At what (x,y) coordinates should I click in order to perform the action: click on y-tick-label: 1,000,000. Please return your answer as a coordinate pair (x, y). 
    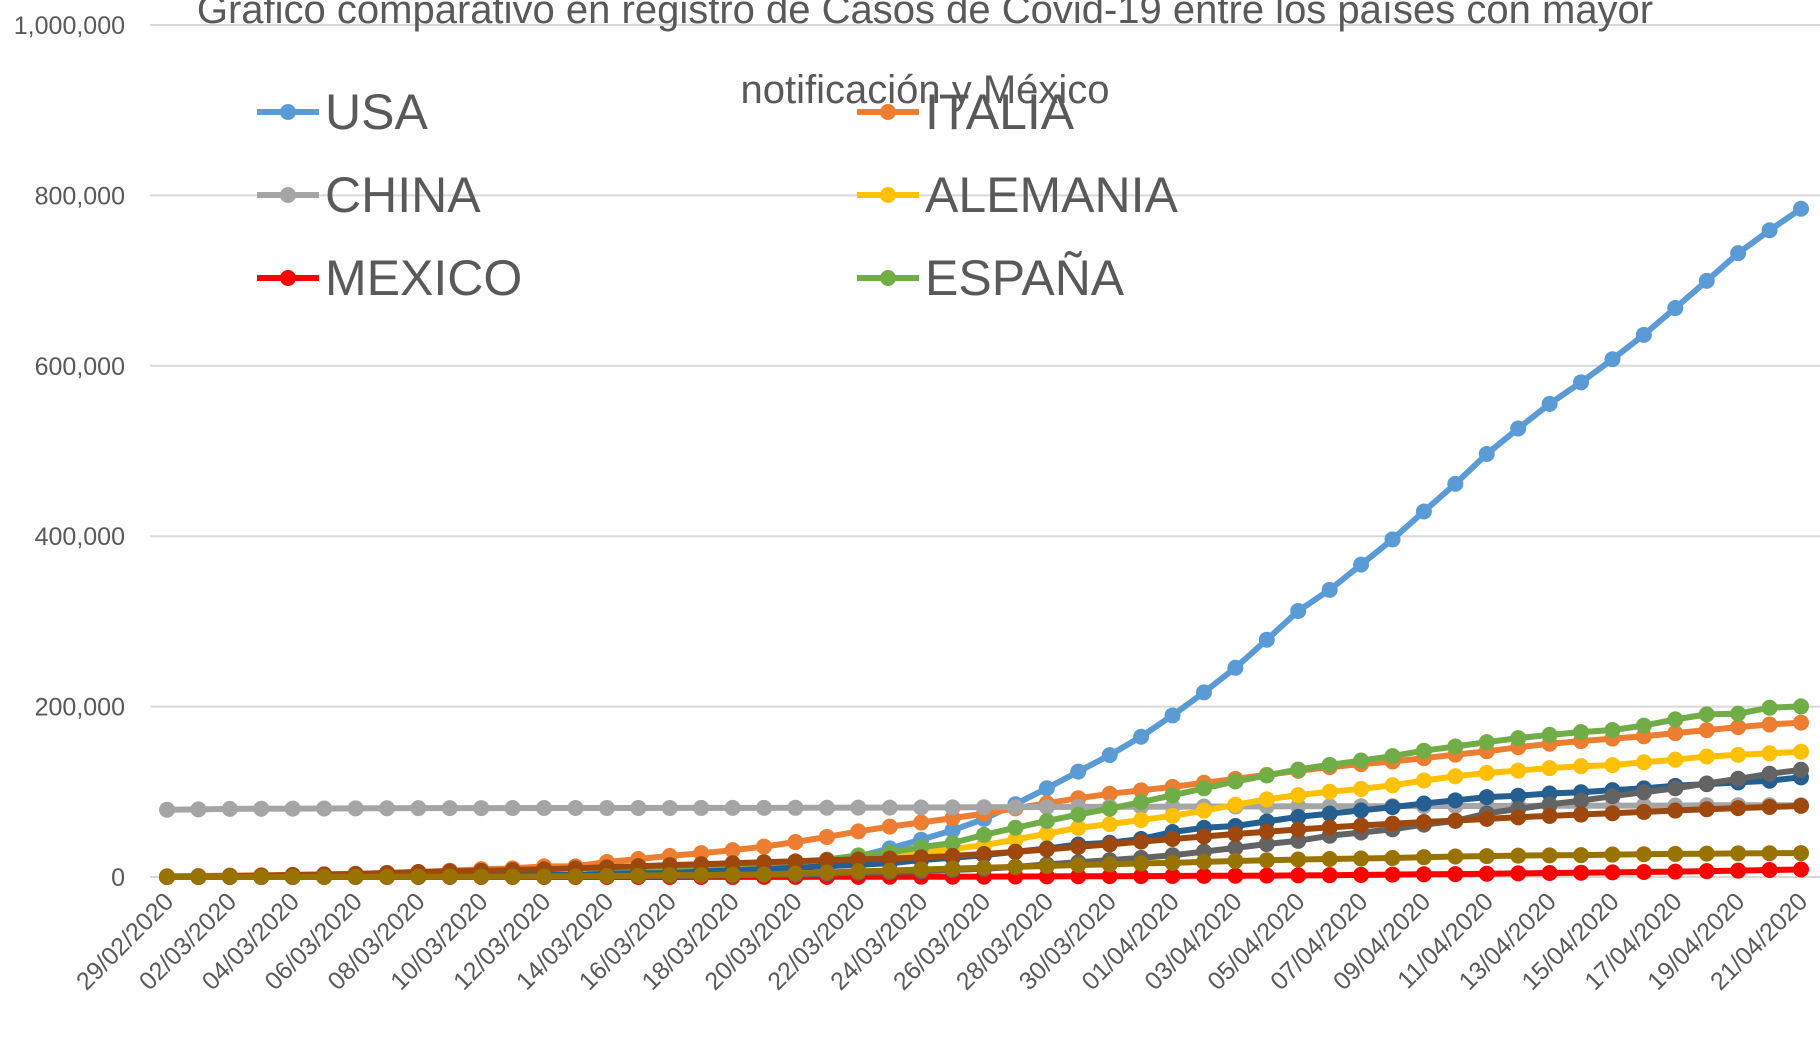
    Looking at the image, I should click on (69, 26).